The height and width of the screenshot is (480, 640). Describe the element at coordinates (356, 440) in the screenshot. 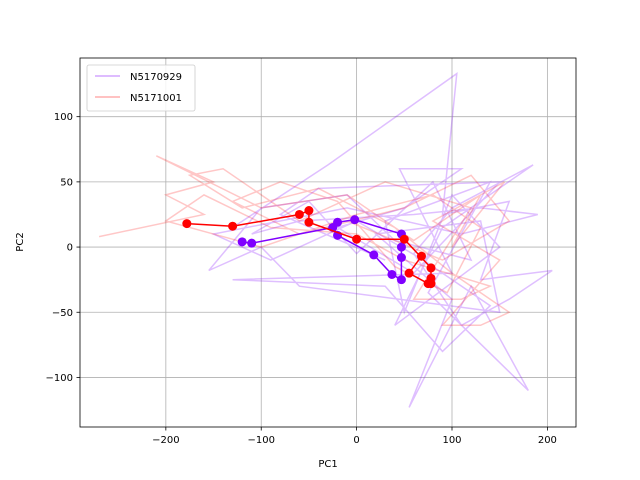

I see `x-tick-label: 0` at that location.